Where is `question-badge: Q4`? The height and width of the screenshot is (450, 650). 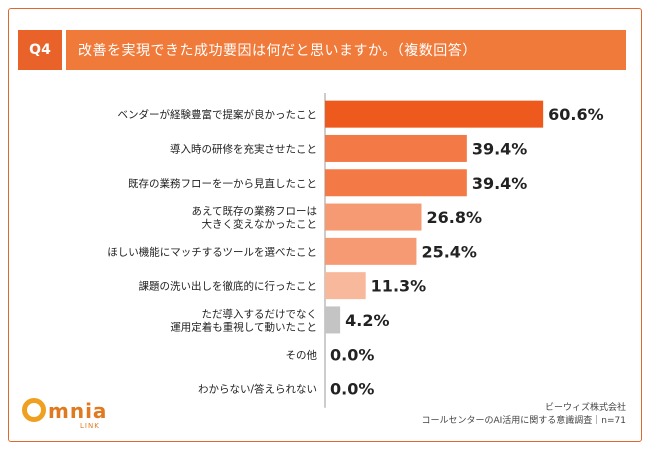
question-badge: Q4 is located at coordinates (40, 50).